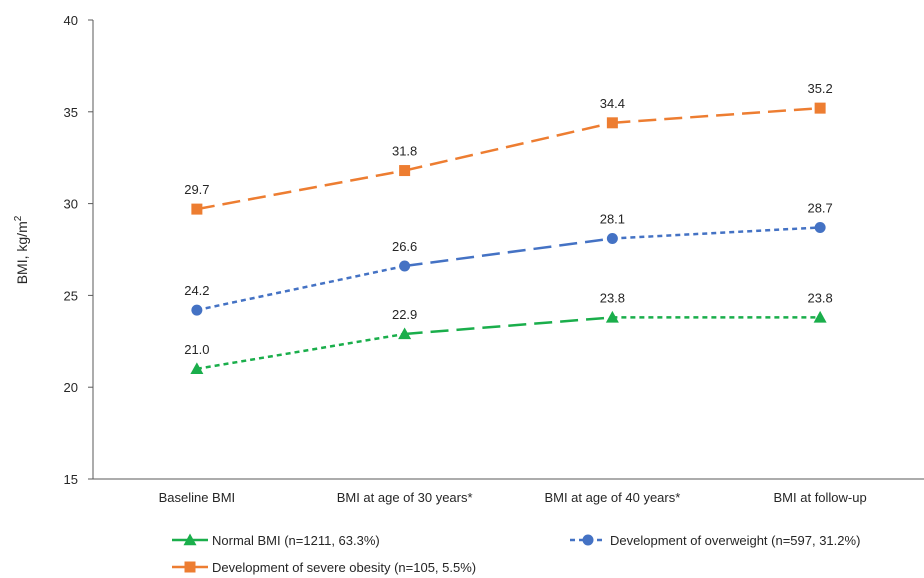 The width and height of the screenshot is (924, 578). What do you see at coordinates (196, 349) in the screenshot?
I see `data-label: 21.0` at bounding box center [196, 349].